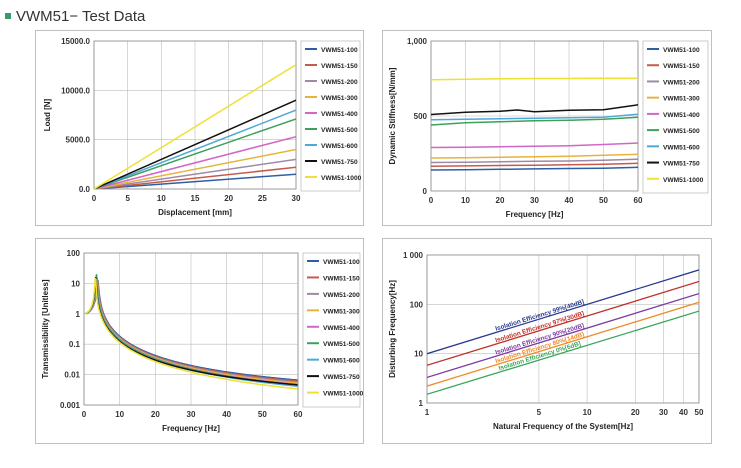  I want to click on y-tick-label: 1,000, so click(417, 41).